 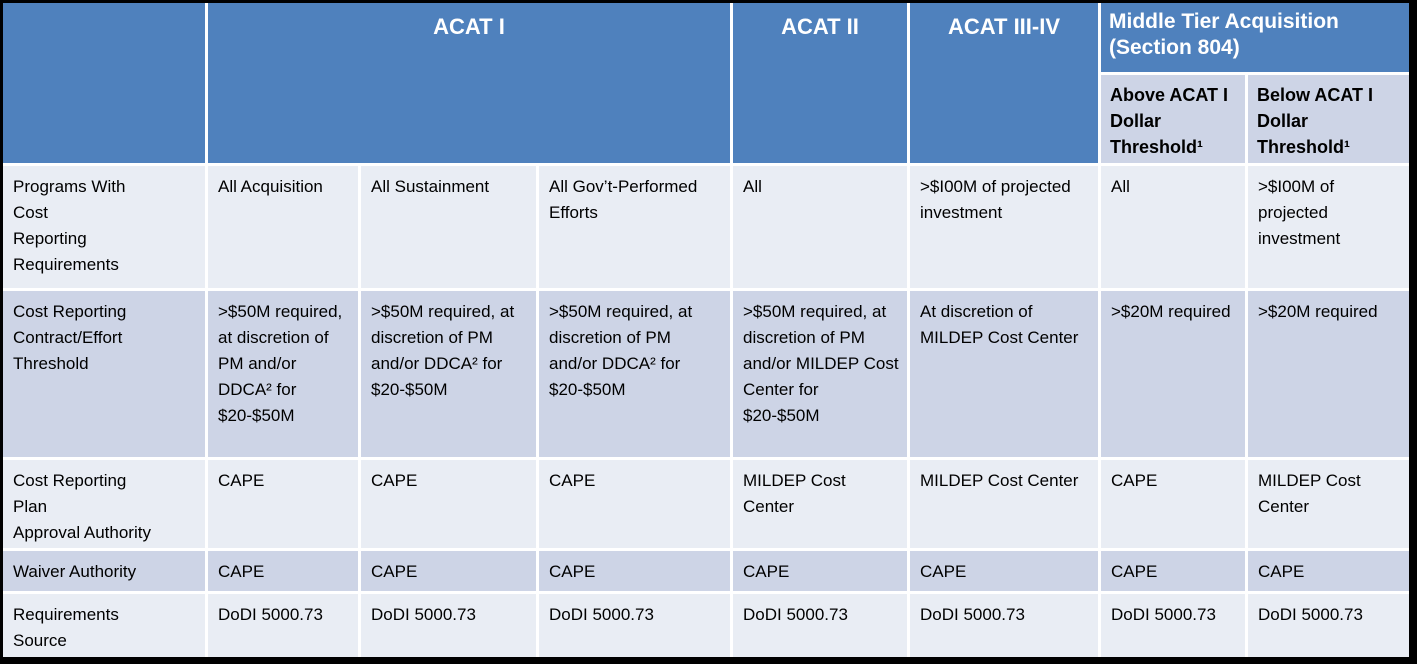 What do you see at coordinates (820, 83) in the screenshot?
I see `header-acat-ii: ACAT II` at bounding box center [820, 83].